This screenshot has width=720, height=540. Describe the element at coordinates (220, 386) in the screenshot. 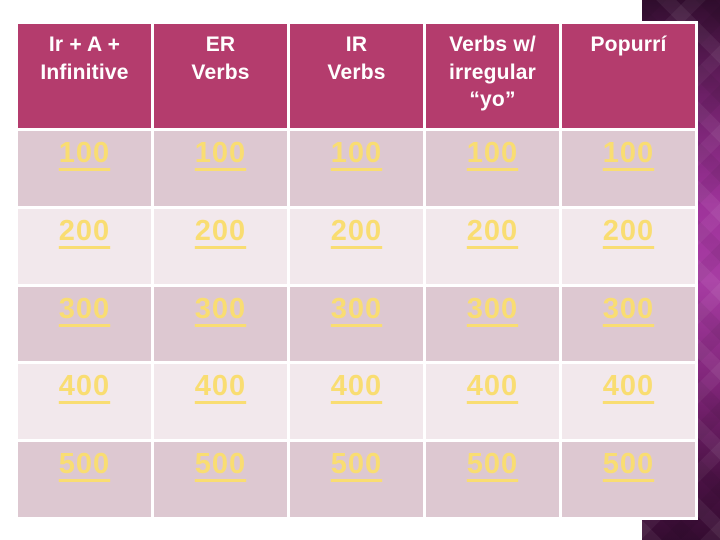

I see `clue-er-verbs-400: 400` at that location.